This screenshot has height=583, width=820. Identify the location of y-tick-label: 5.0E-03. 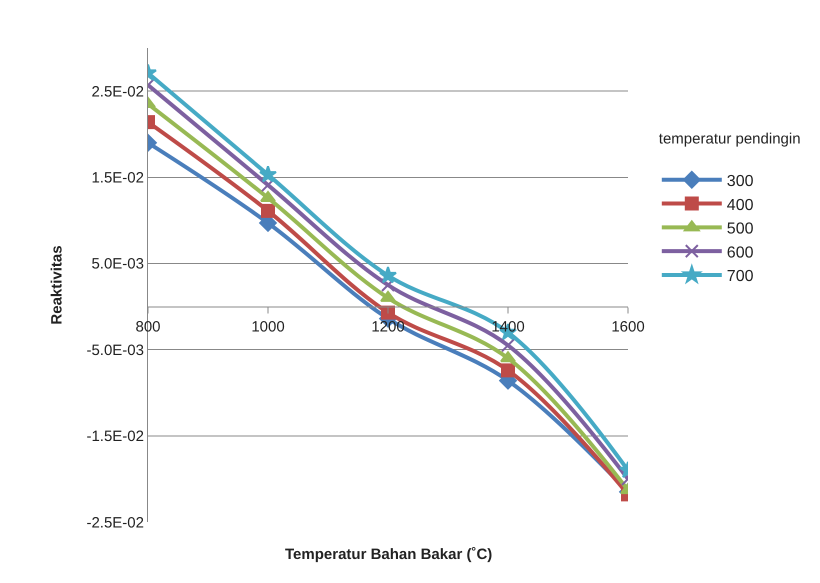
(117, 264).